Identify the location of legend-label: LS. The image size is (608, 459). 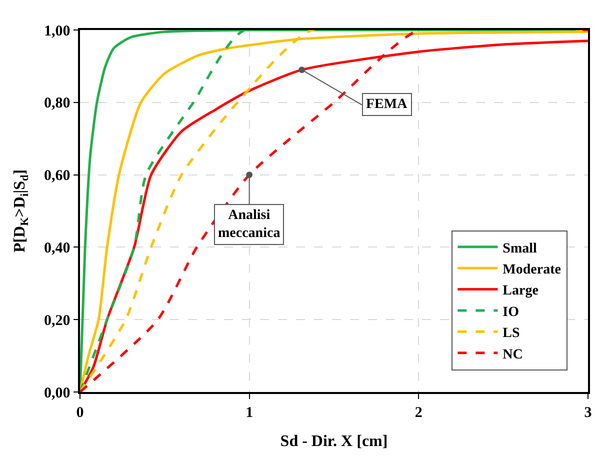
(511, 334).